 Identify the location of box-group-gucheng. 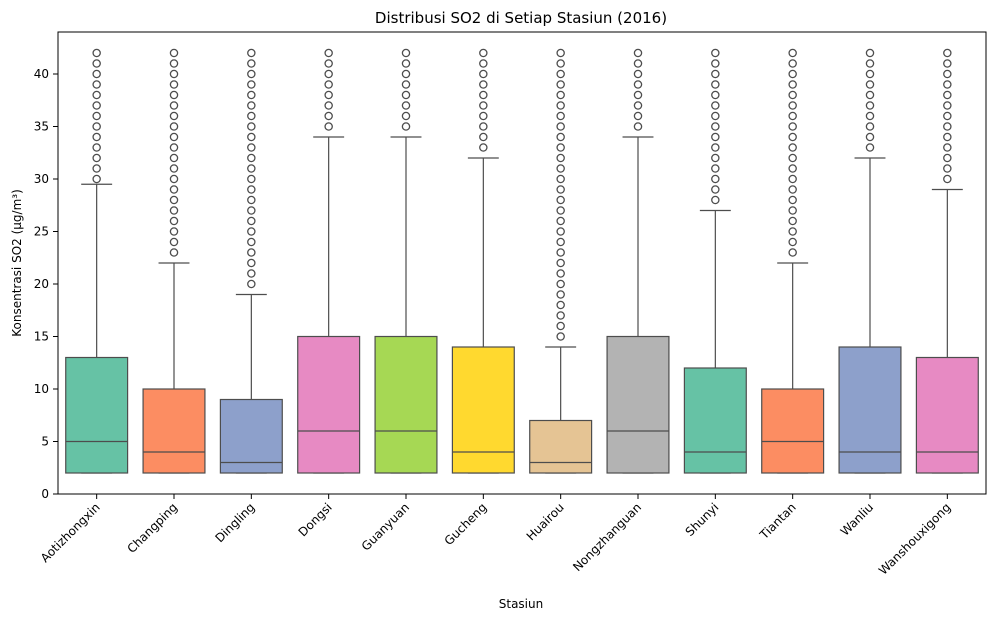
(483, 261).